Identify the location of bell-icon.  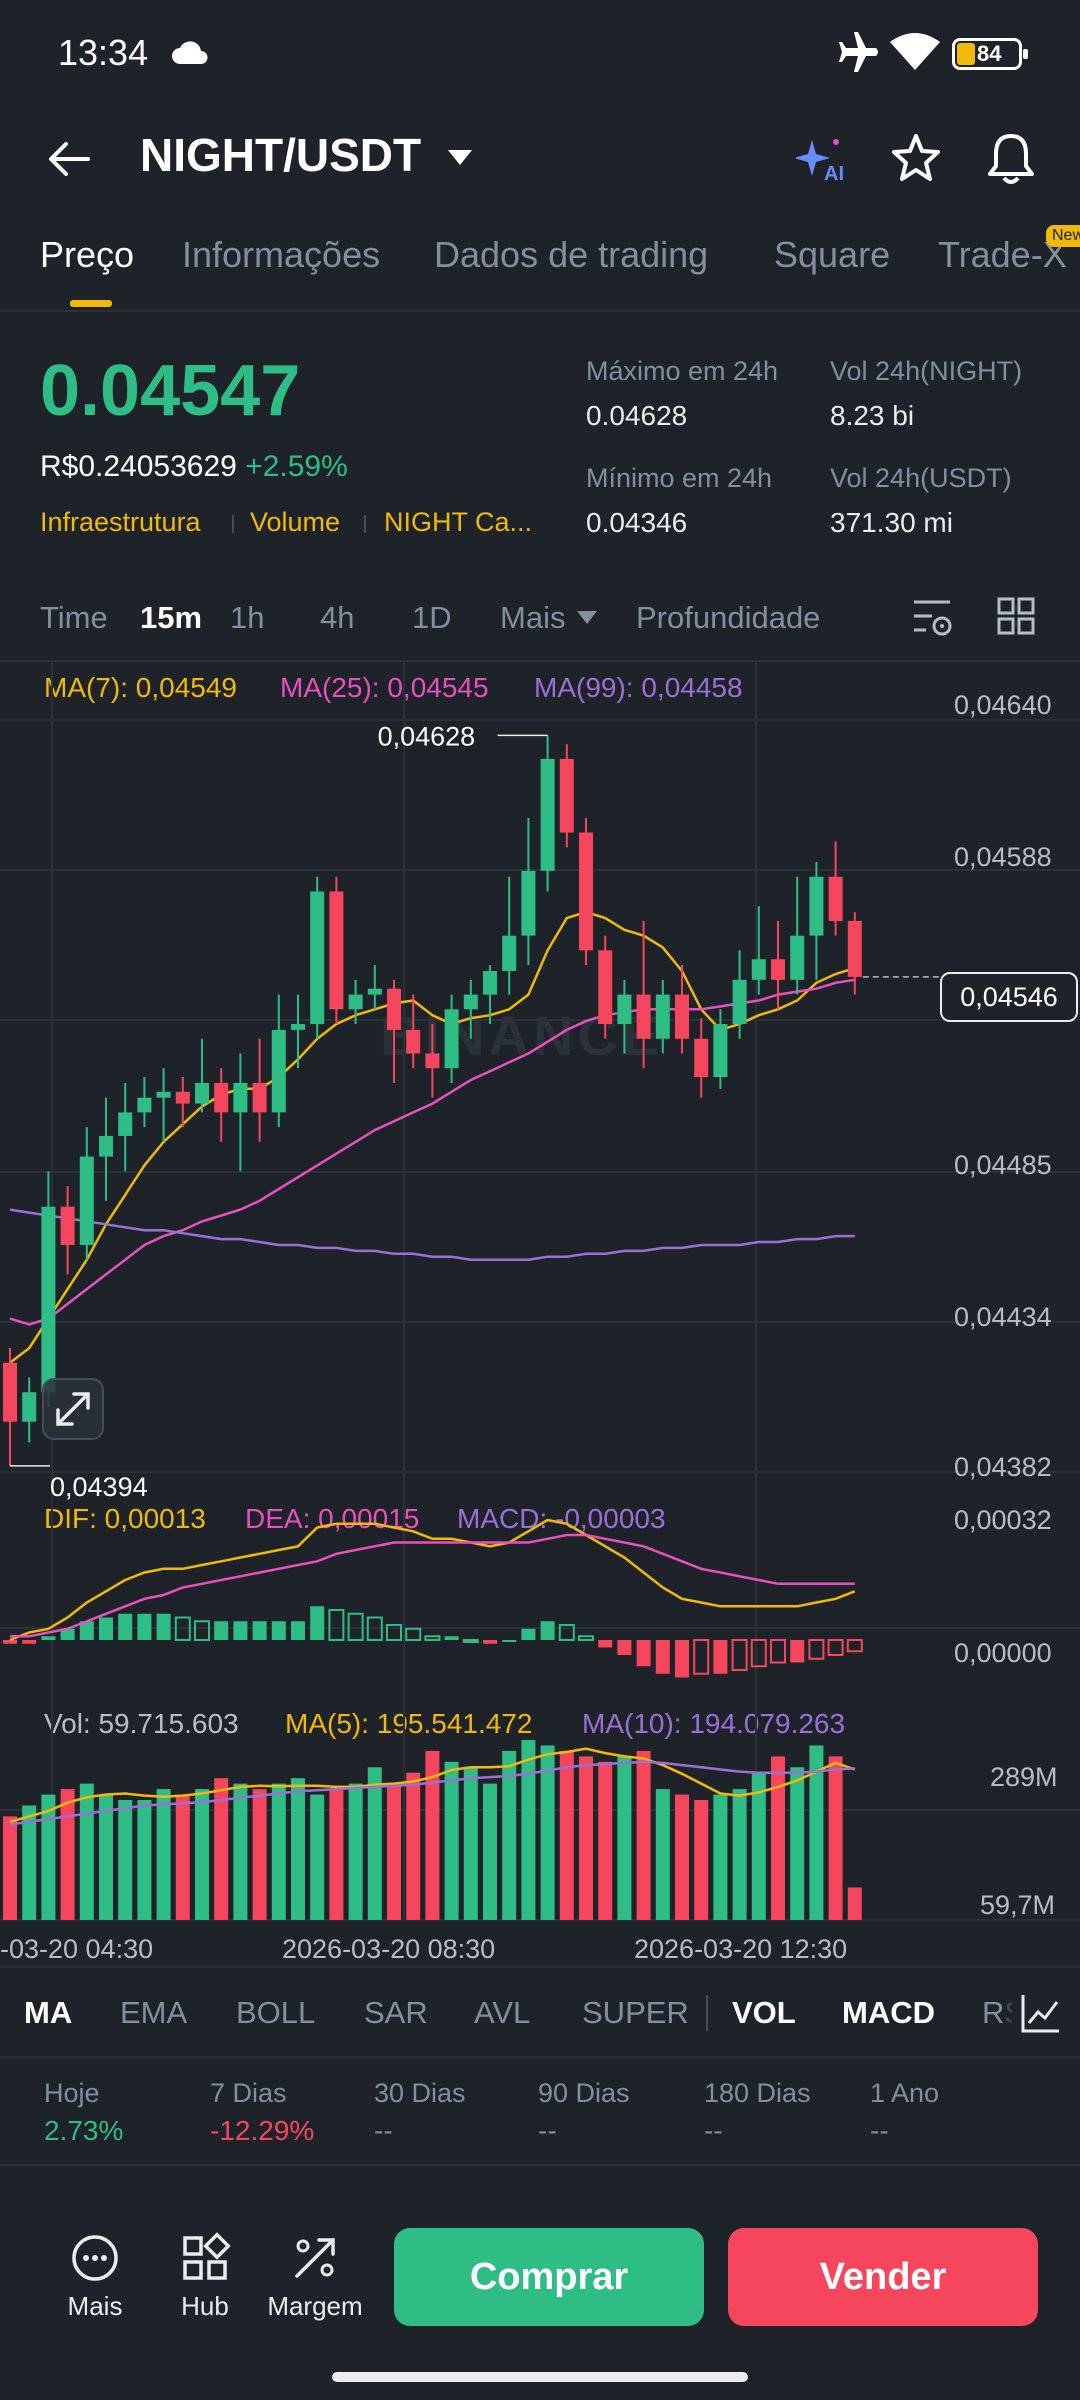
(1011, 158).